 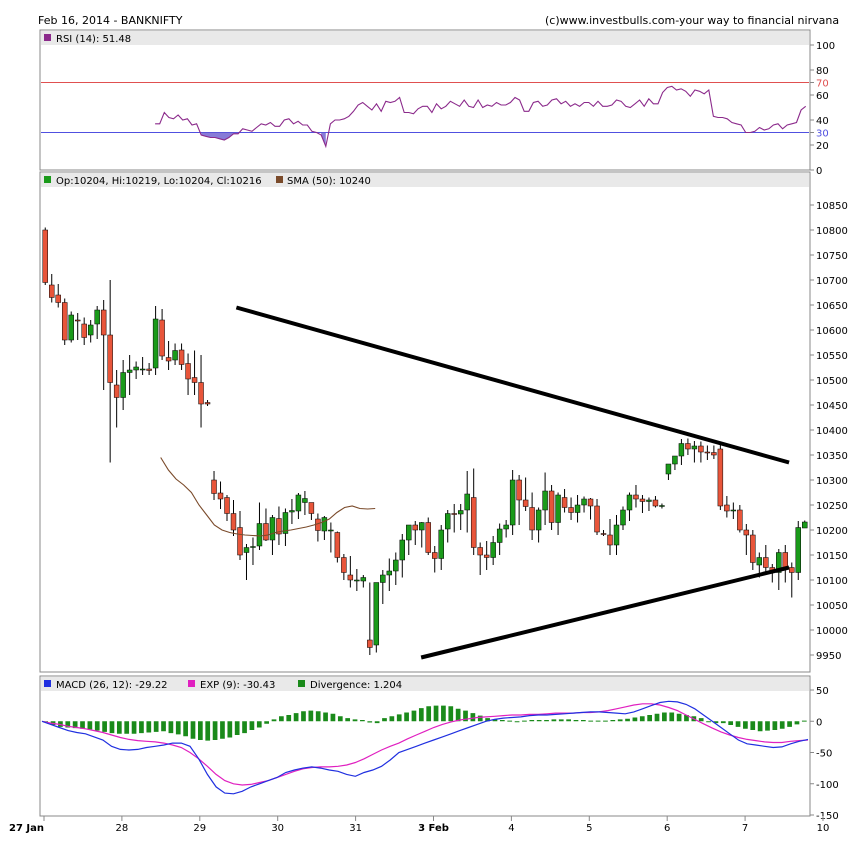 What do you see at coordinates (277, 828) in the screenshot?
I see `x-tick-label: 30` at bounding box center [277, 828].